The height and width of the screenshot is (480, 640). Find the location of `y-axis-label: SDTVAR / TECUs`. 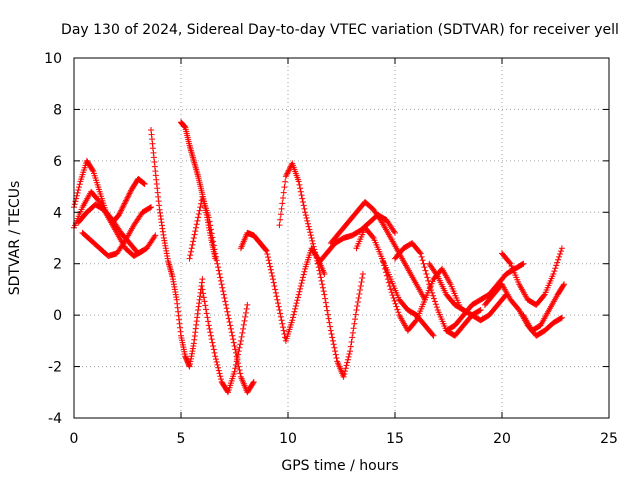

y-axis-label: SDTVAR / TECUs is located at coordinates (15, 238).